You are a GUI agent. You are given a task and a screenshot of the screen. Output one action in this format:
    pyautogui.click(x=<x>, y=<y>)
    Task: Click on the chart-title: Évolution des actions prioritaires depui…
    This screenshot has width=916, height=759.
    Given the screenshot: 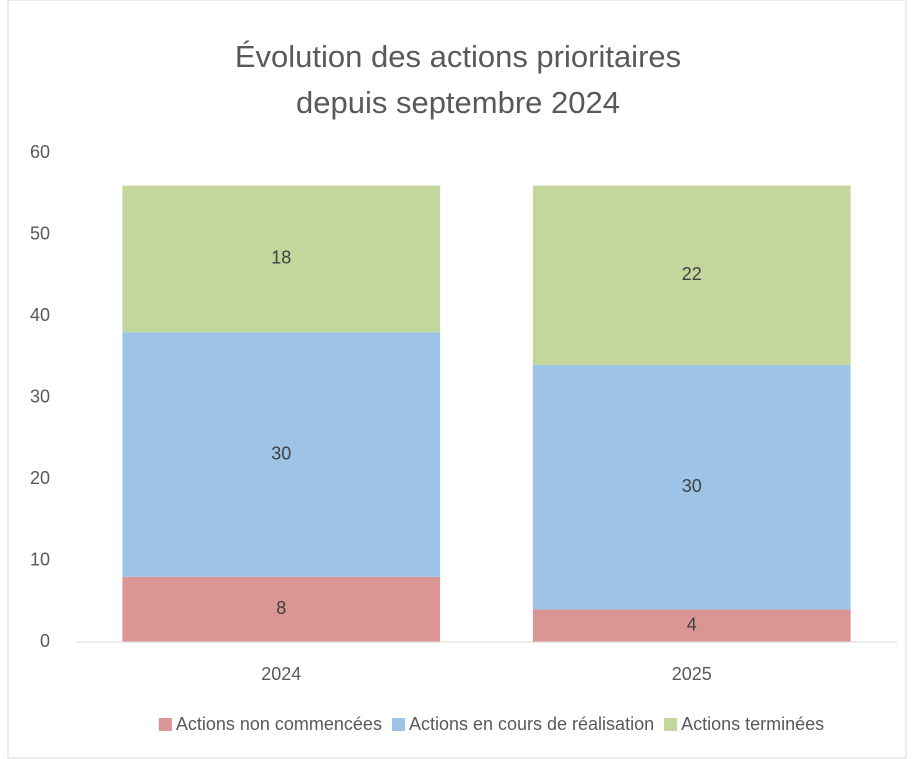 What is the action you would take?
    pyautogui.click(x=458, y=79)
    